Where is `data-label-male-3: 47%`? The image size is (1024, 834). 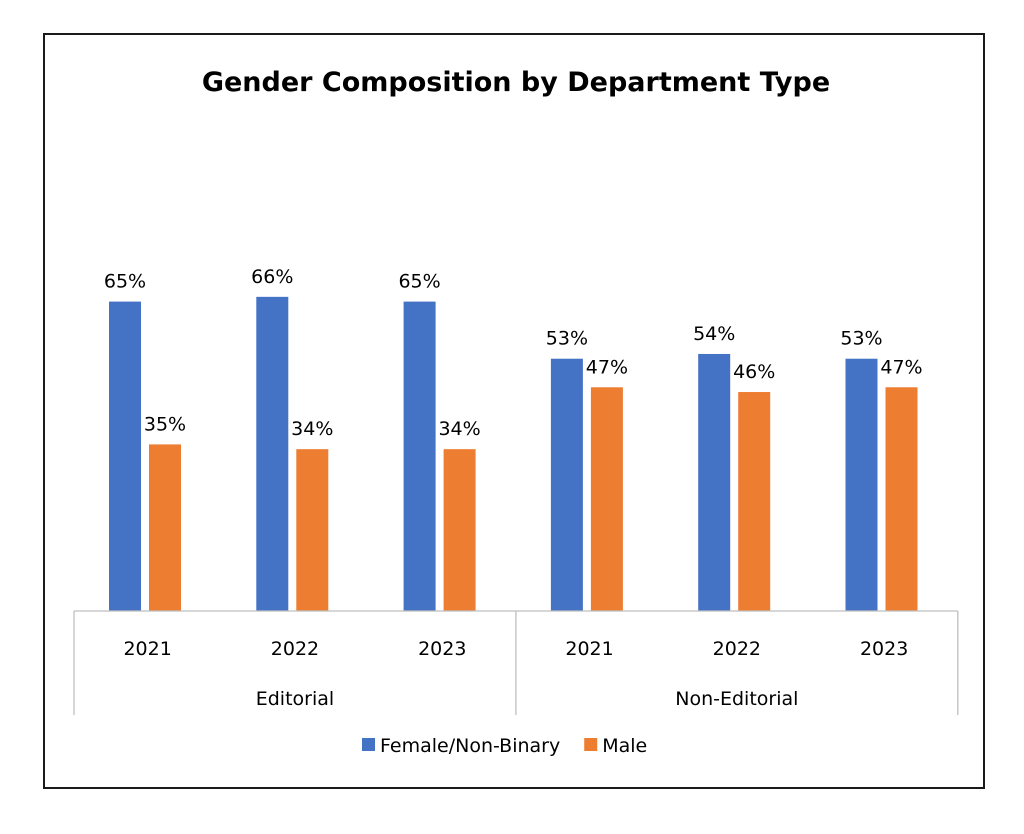
data-label-male-3: 47% is located at coordinates (607, 367).